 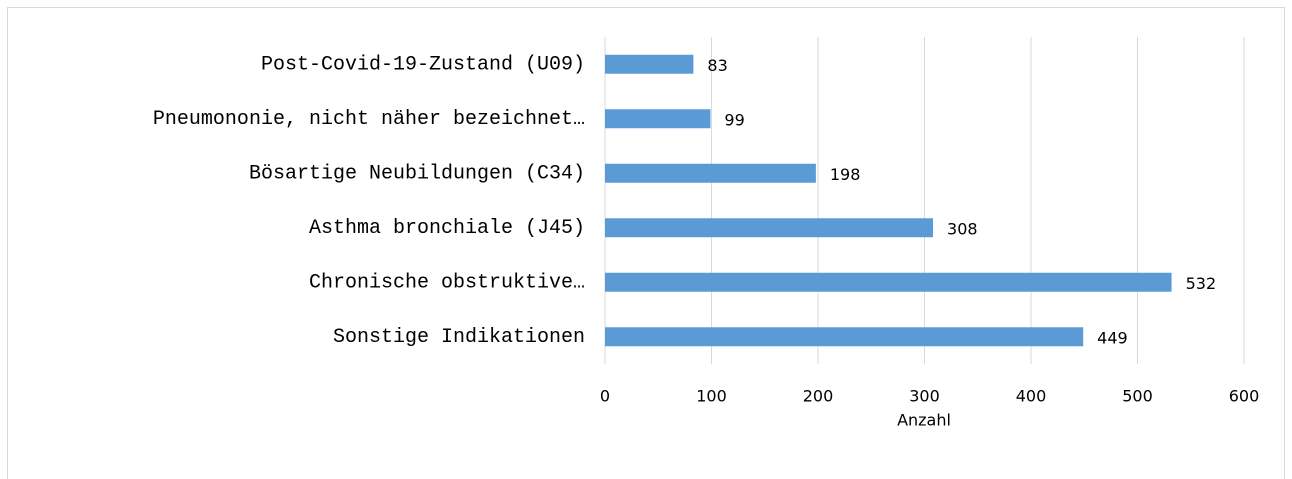 What do you see at coordinates (1112, 337) in the screenshot?
I see `data-label: 449` at bounding box center [1112, 337].